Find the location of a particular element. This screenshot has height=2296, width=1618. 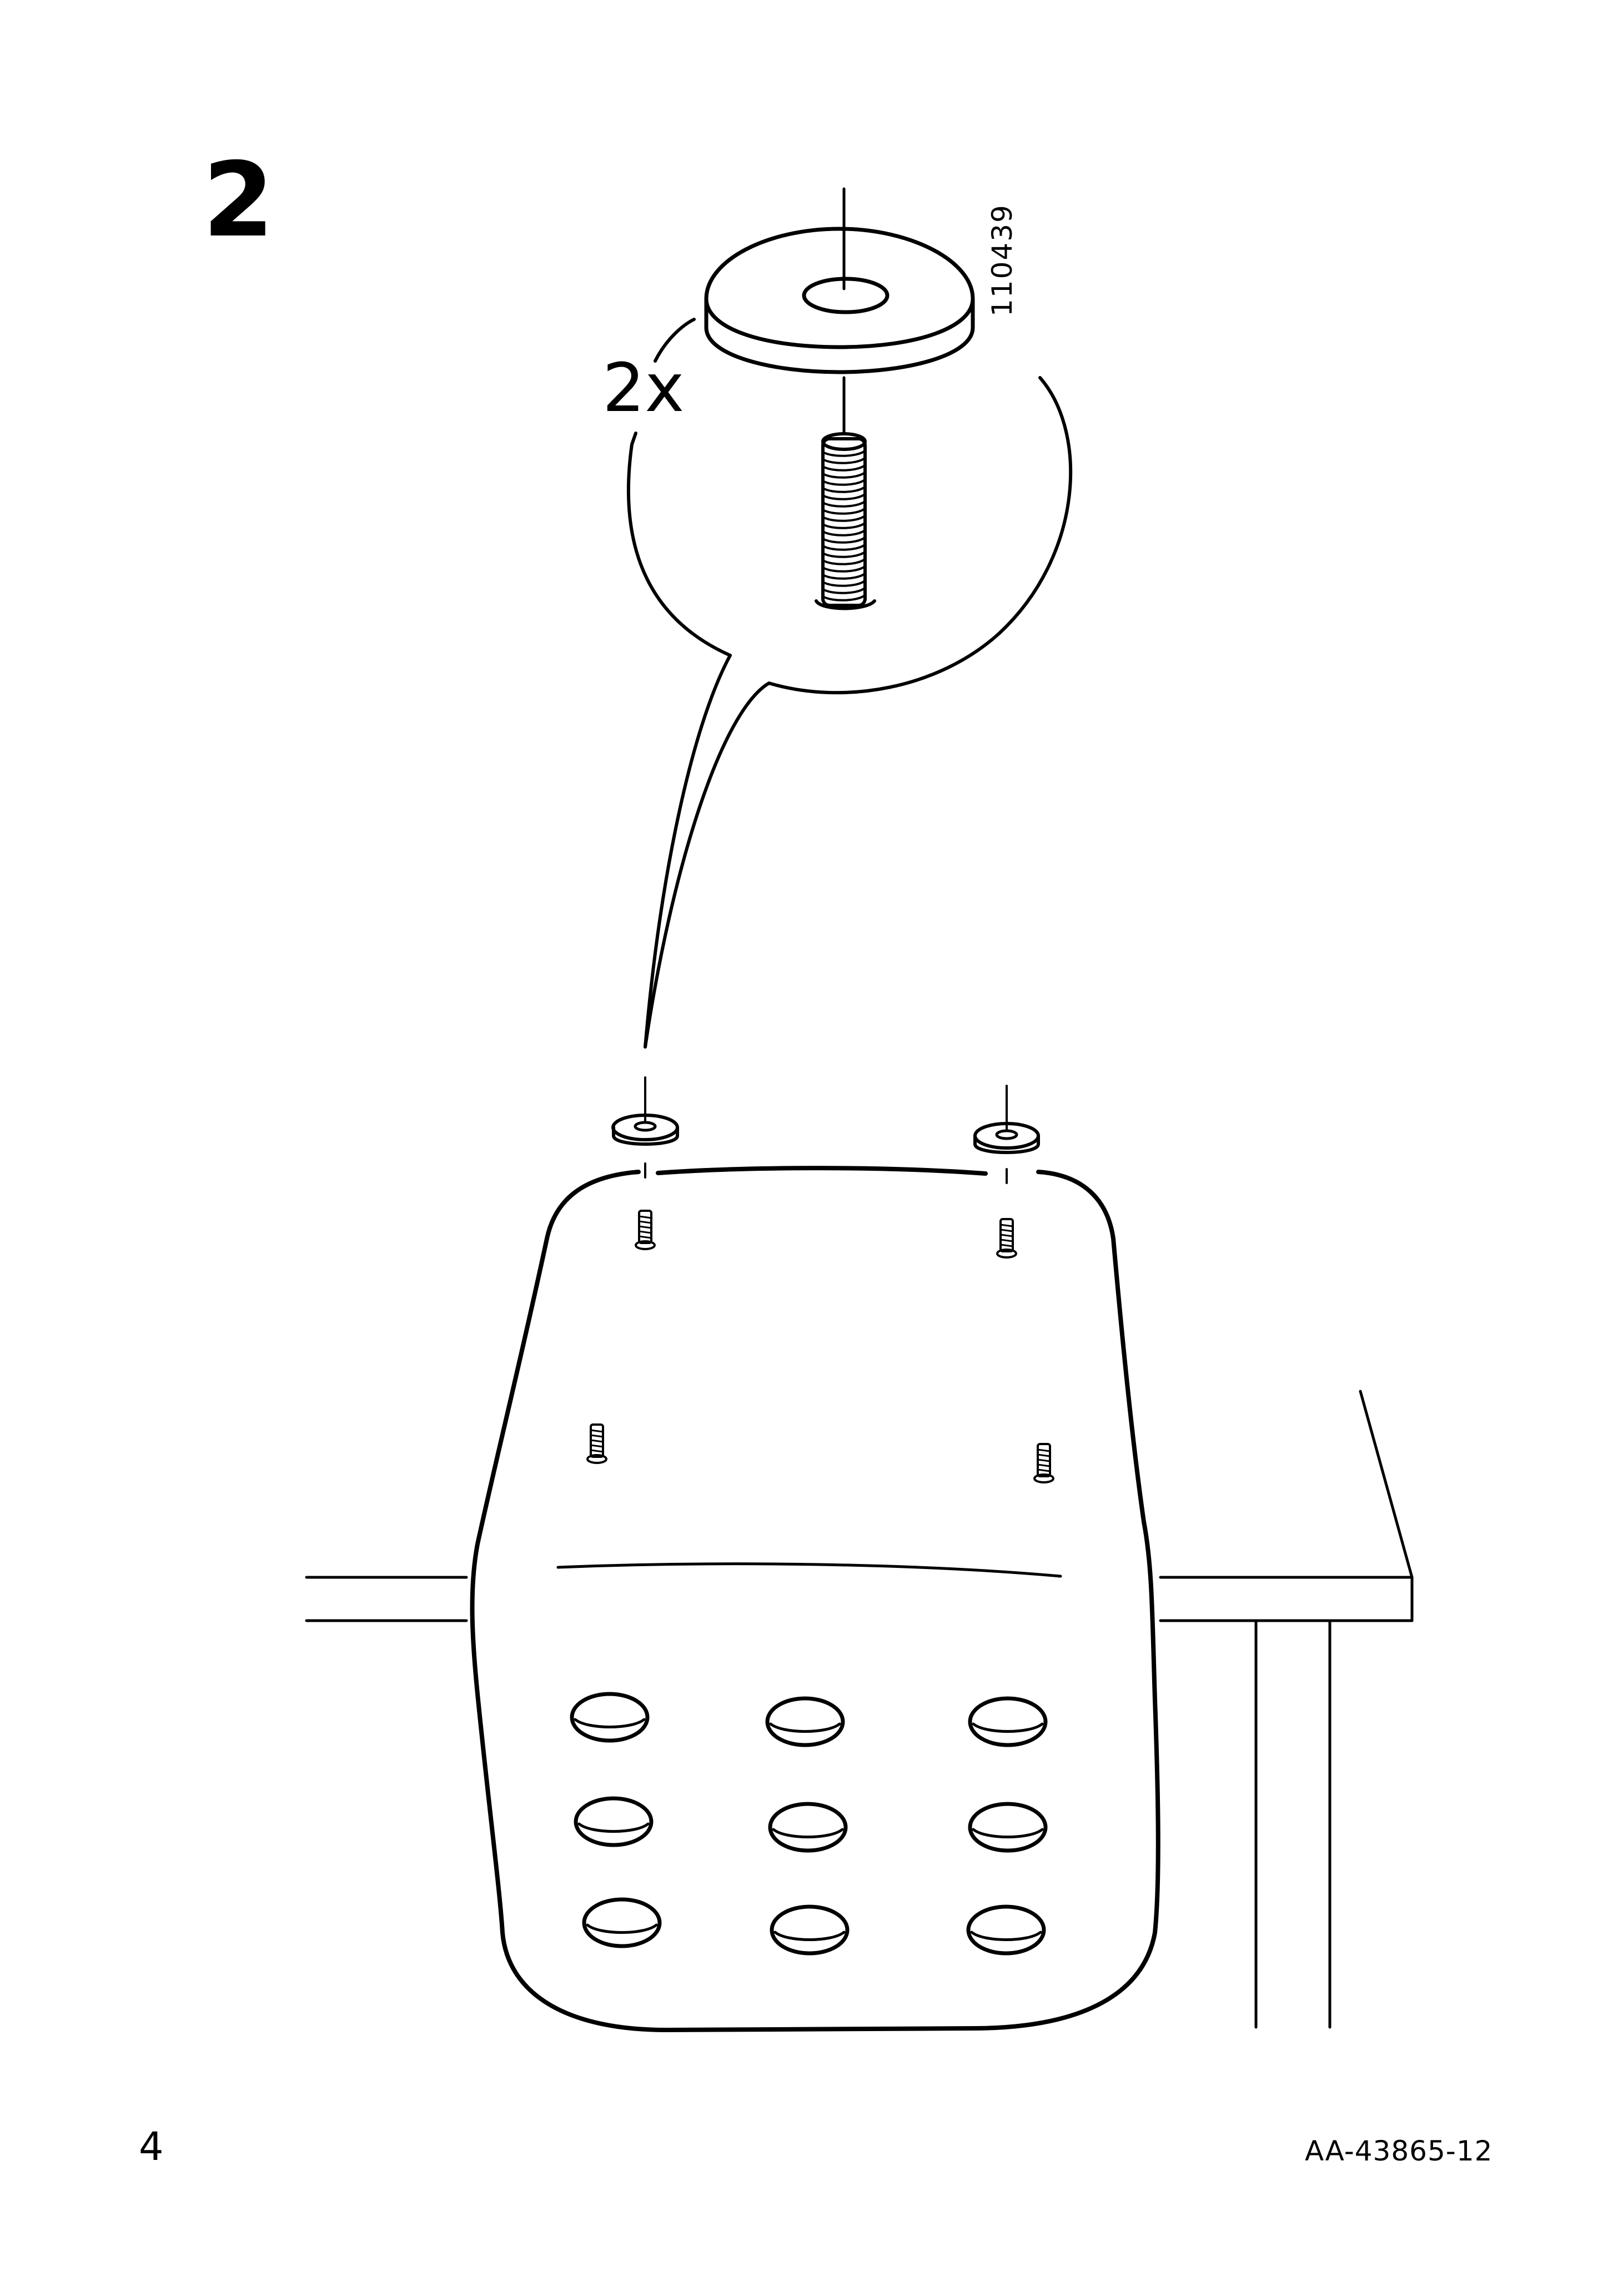

seat-holes is located at coordinates (809, 1824).